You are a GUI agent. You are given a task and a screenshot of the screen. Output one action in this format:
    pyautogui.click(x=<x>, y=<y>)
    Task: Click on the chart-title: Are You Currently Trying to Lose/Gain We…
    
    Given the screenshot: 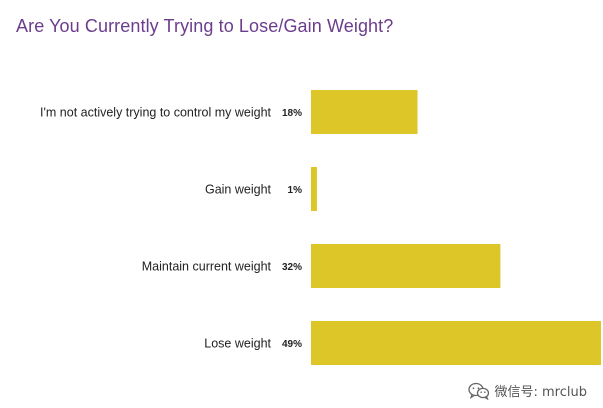 What is the action you would take?
    pyautogui.click(x=205, y=26)
    